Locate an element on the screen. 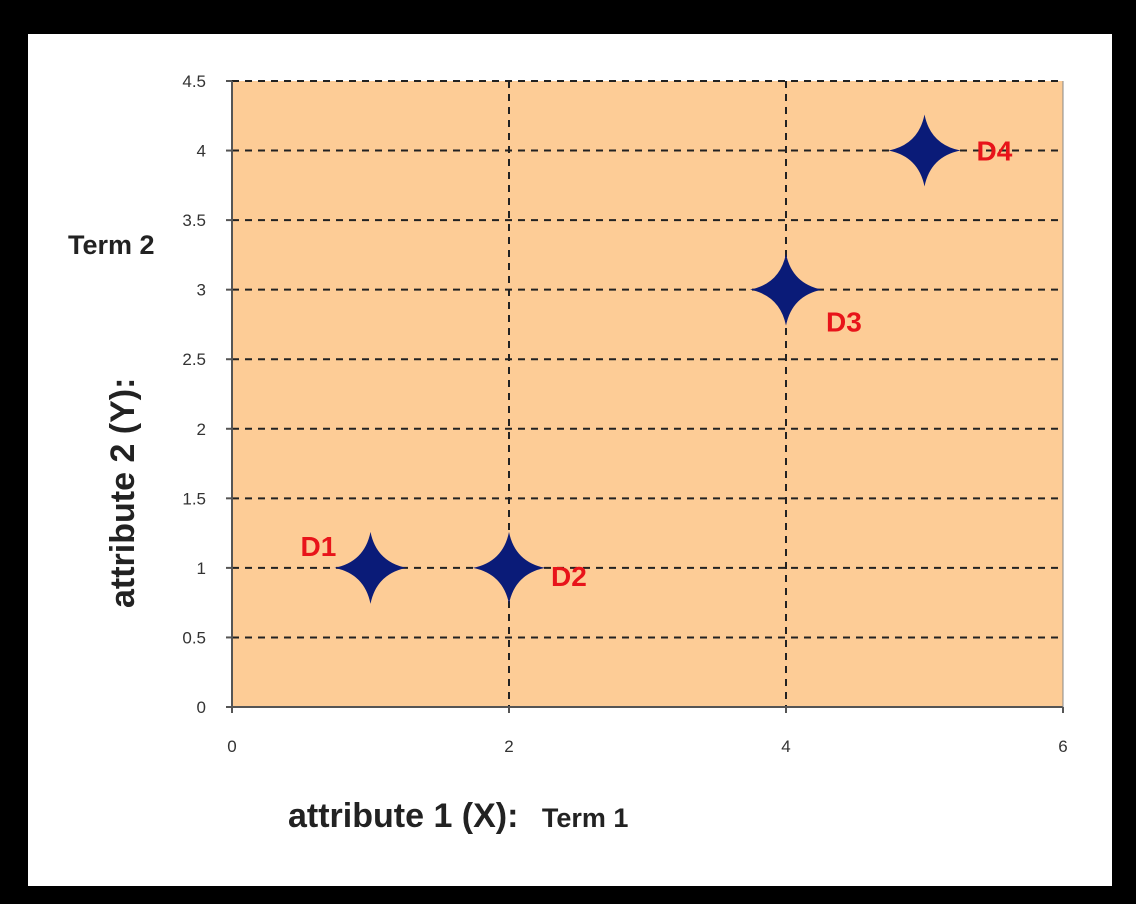 Image resolution: width=1136 pixels, height=904 pixels. y-axis-title: attribute 2 (Y): is located at coordinates (123, 493).